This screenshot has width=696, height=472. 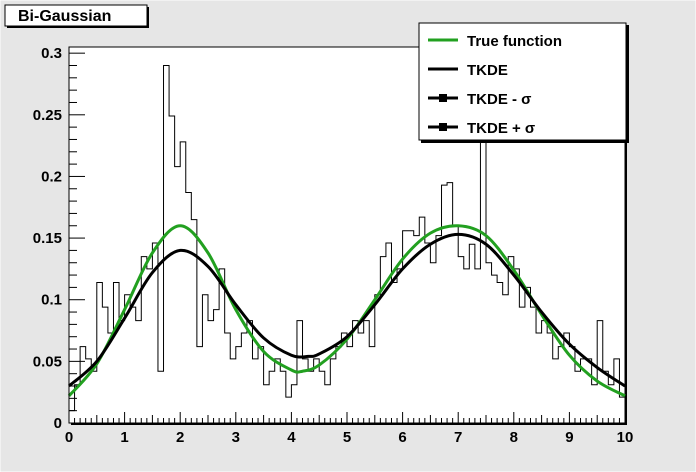 I want to click on legend-box, so click(x=522, y=81).